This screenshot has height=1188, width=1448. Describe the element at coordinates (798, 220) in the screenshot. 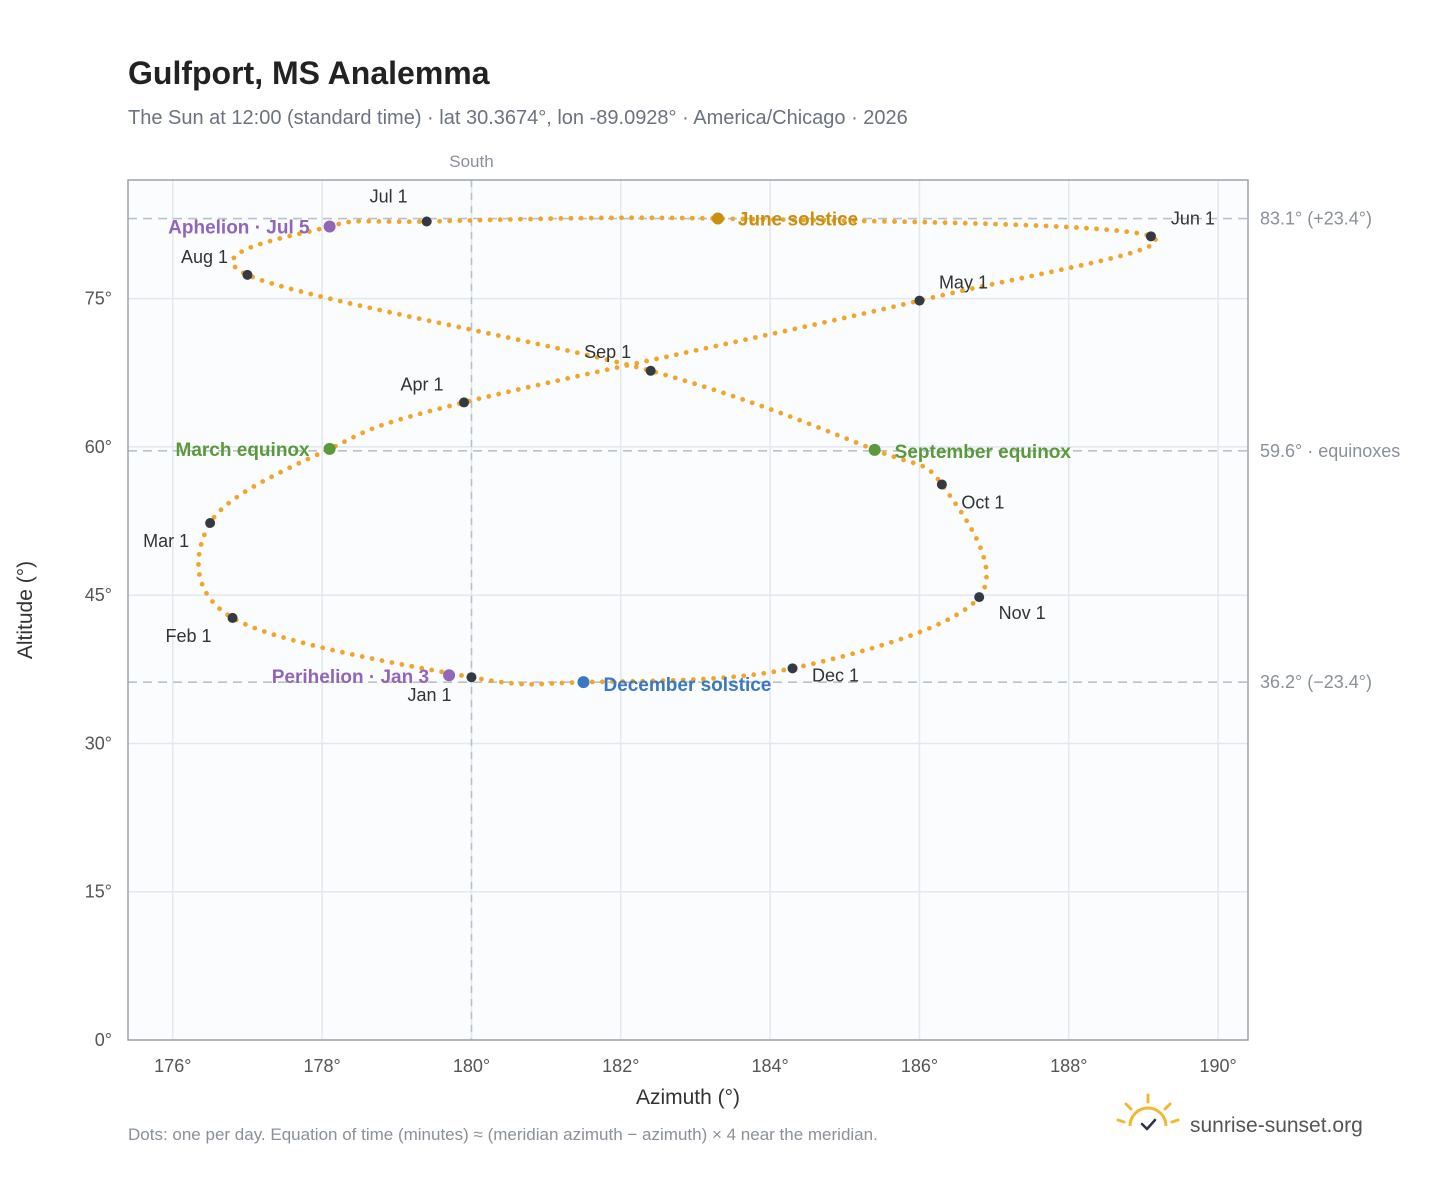

I see `event-label: June solstice` at that location.